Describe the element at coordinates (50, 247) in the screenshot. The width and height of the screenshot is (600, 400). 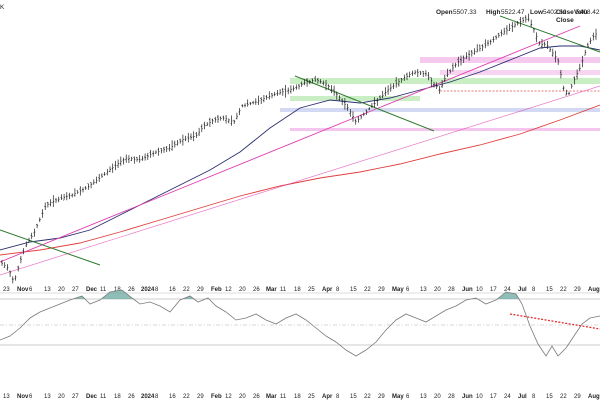
I see `downtrend-line-nov` at that location.